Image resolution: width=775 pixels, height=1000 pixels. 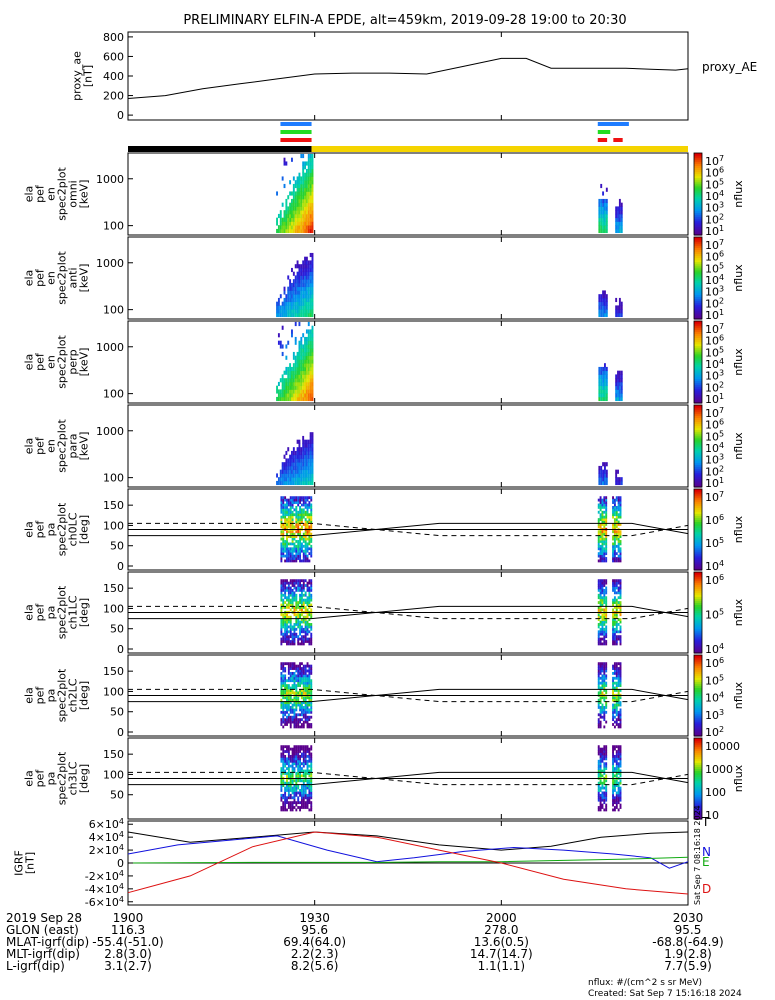 What do you see at coordinates (408, 852) in the screenshot?
I see `igrf-component-line` at bounding box center [408, 852].